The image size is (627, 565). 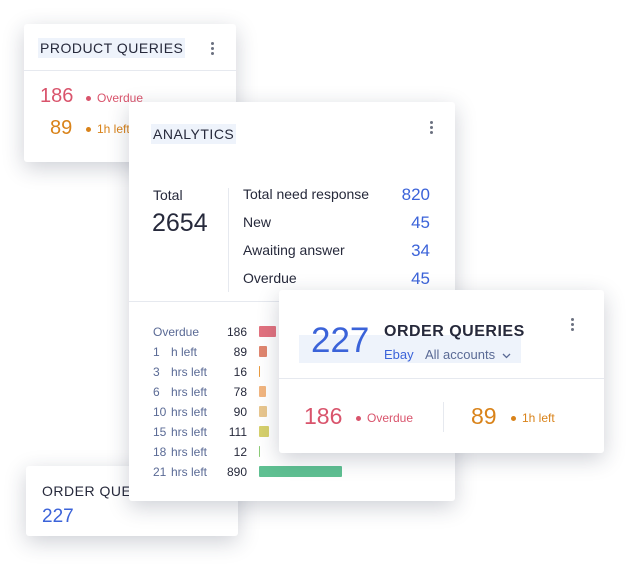 I want to click on card-title: PRODUCT QUERIES, so click(x=112, y=48).